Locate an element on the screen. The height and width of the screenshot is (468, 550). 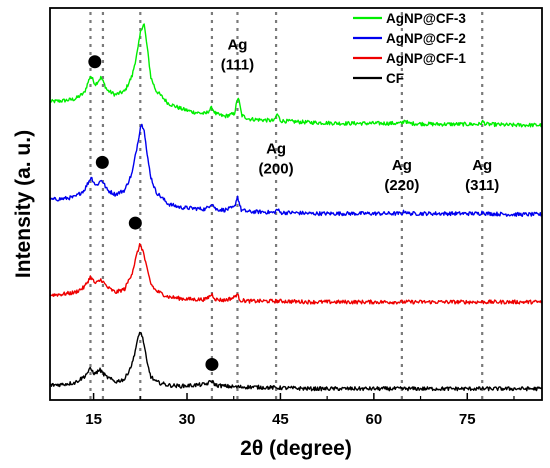
peak-annotation: Ag (311) is located at coordinates (482, 175).